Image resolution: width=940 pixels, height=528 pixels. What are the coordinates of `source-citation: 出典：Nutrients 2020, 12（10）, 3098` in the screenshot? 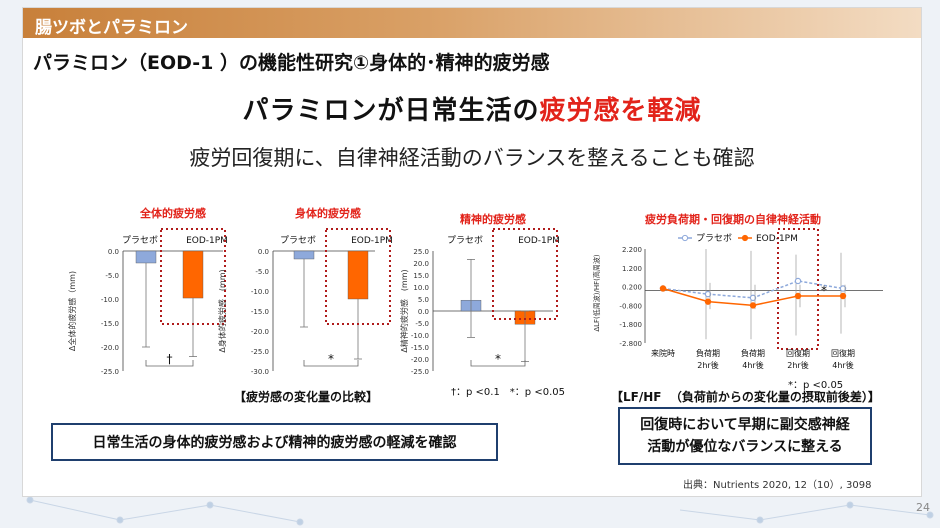 It's located at (777, 485).